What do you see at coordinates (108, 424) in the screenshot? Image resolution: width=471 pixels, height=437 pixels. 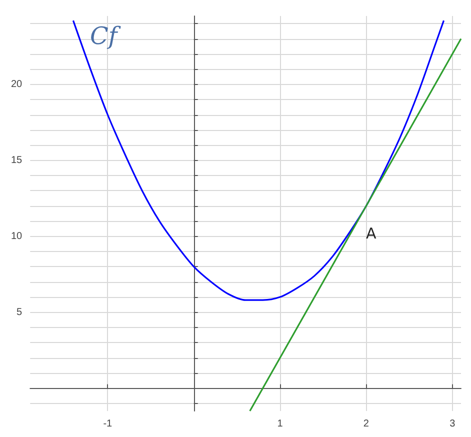 I see `x-tick-label: -1` at bounding box center [108, 424].